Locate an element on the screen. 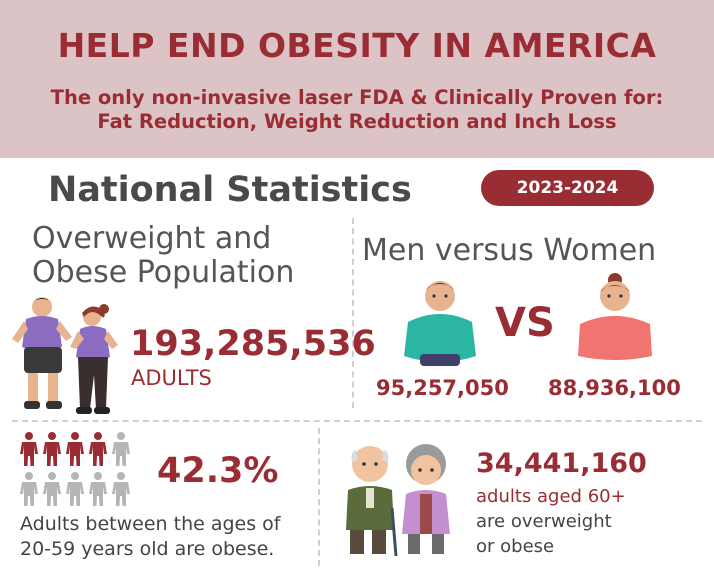 The height and width of the screenshot is (573, 714). divider-horizontal is located at coordinates (357, 421).